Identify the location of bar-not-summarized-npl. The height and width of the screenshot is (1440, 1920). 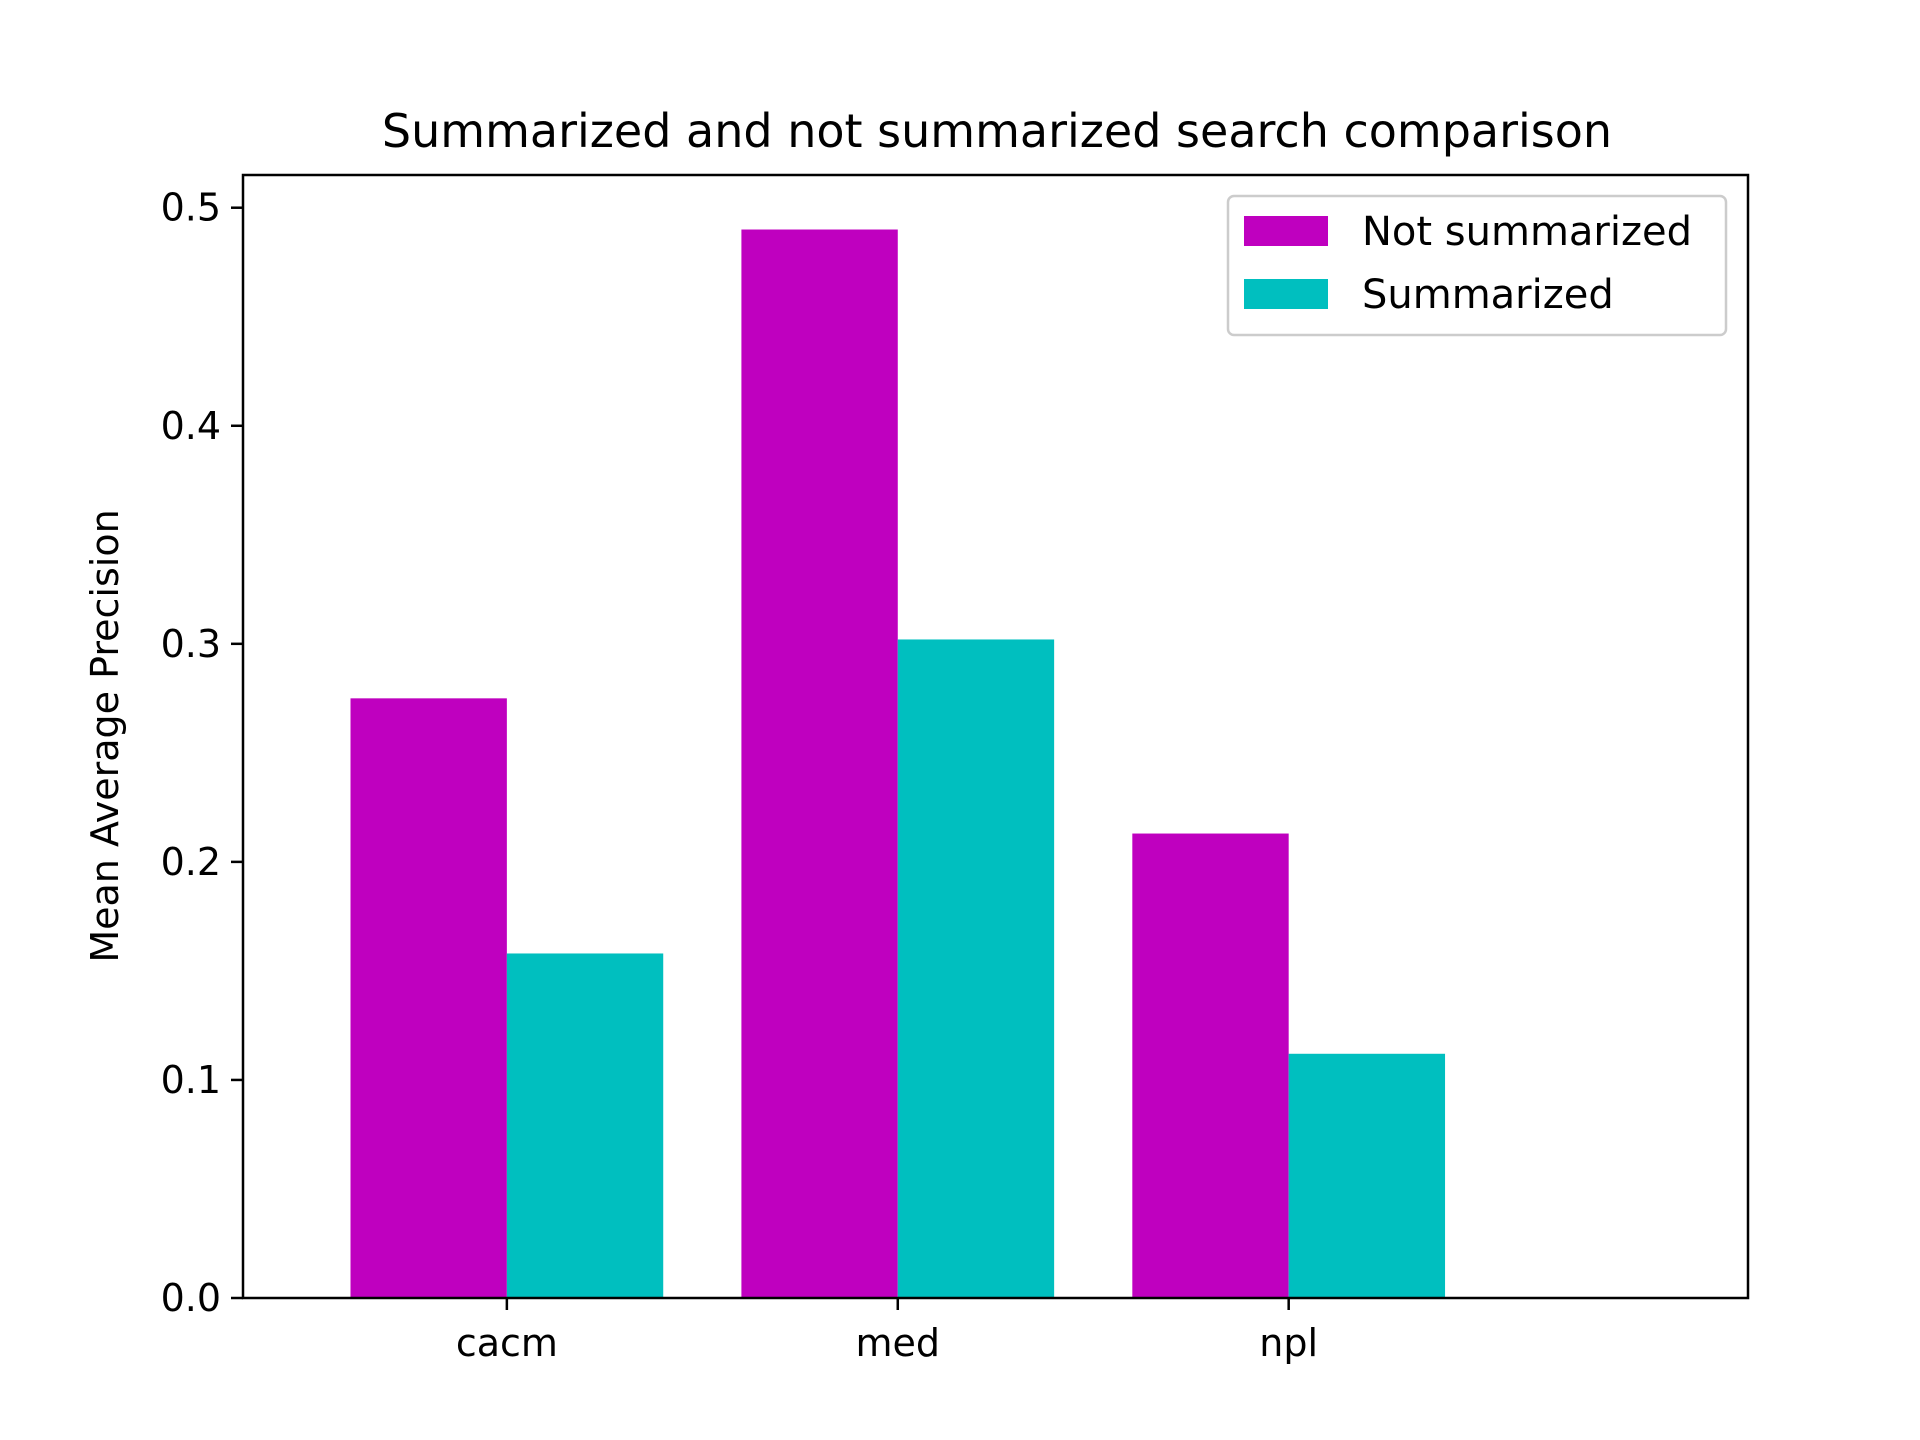
(1210, 1065).